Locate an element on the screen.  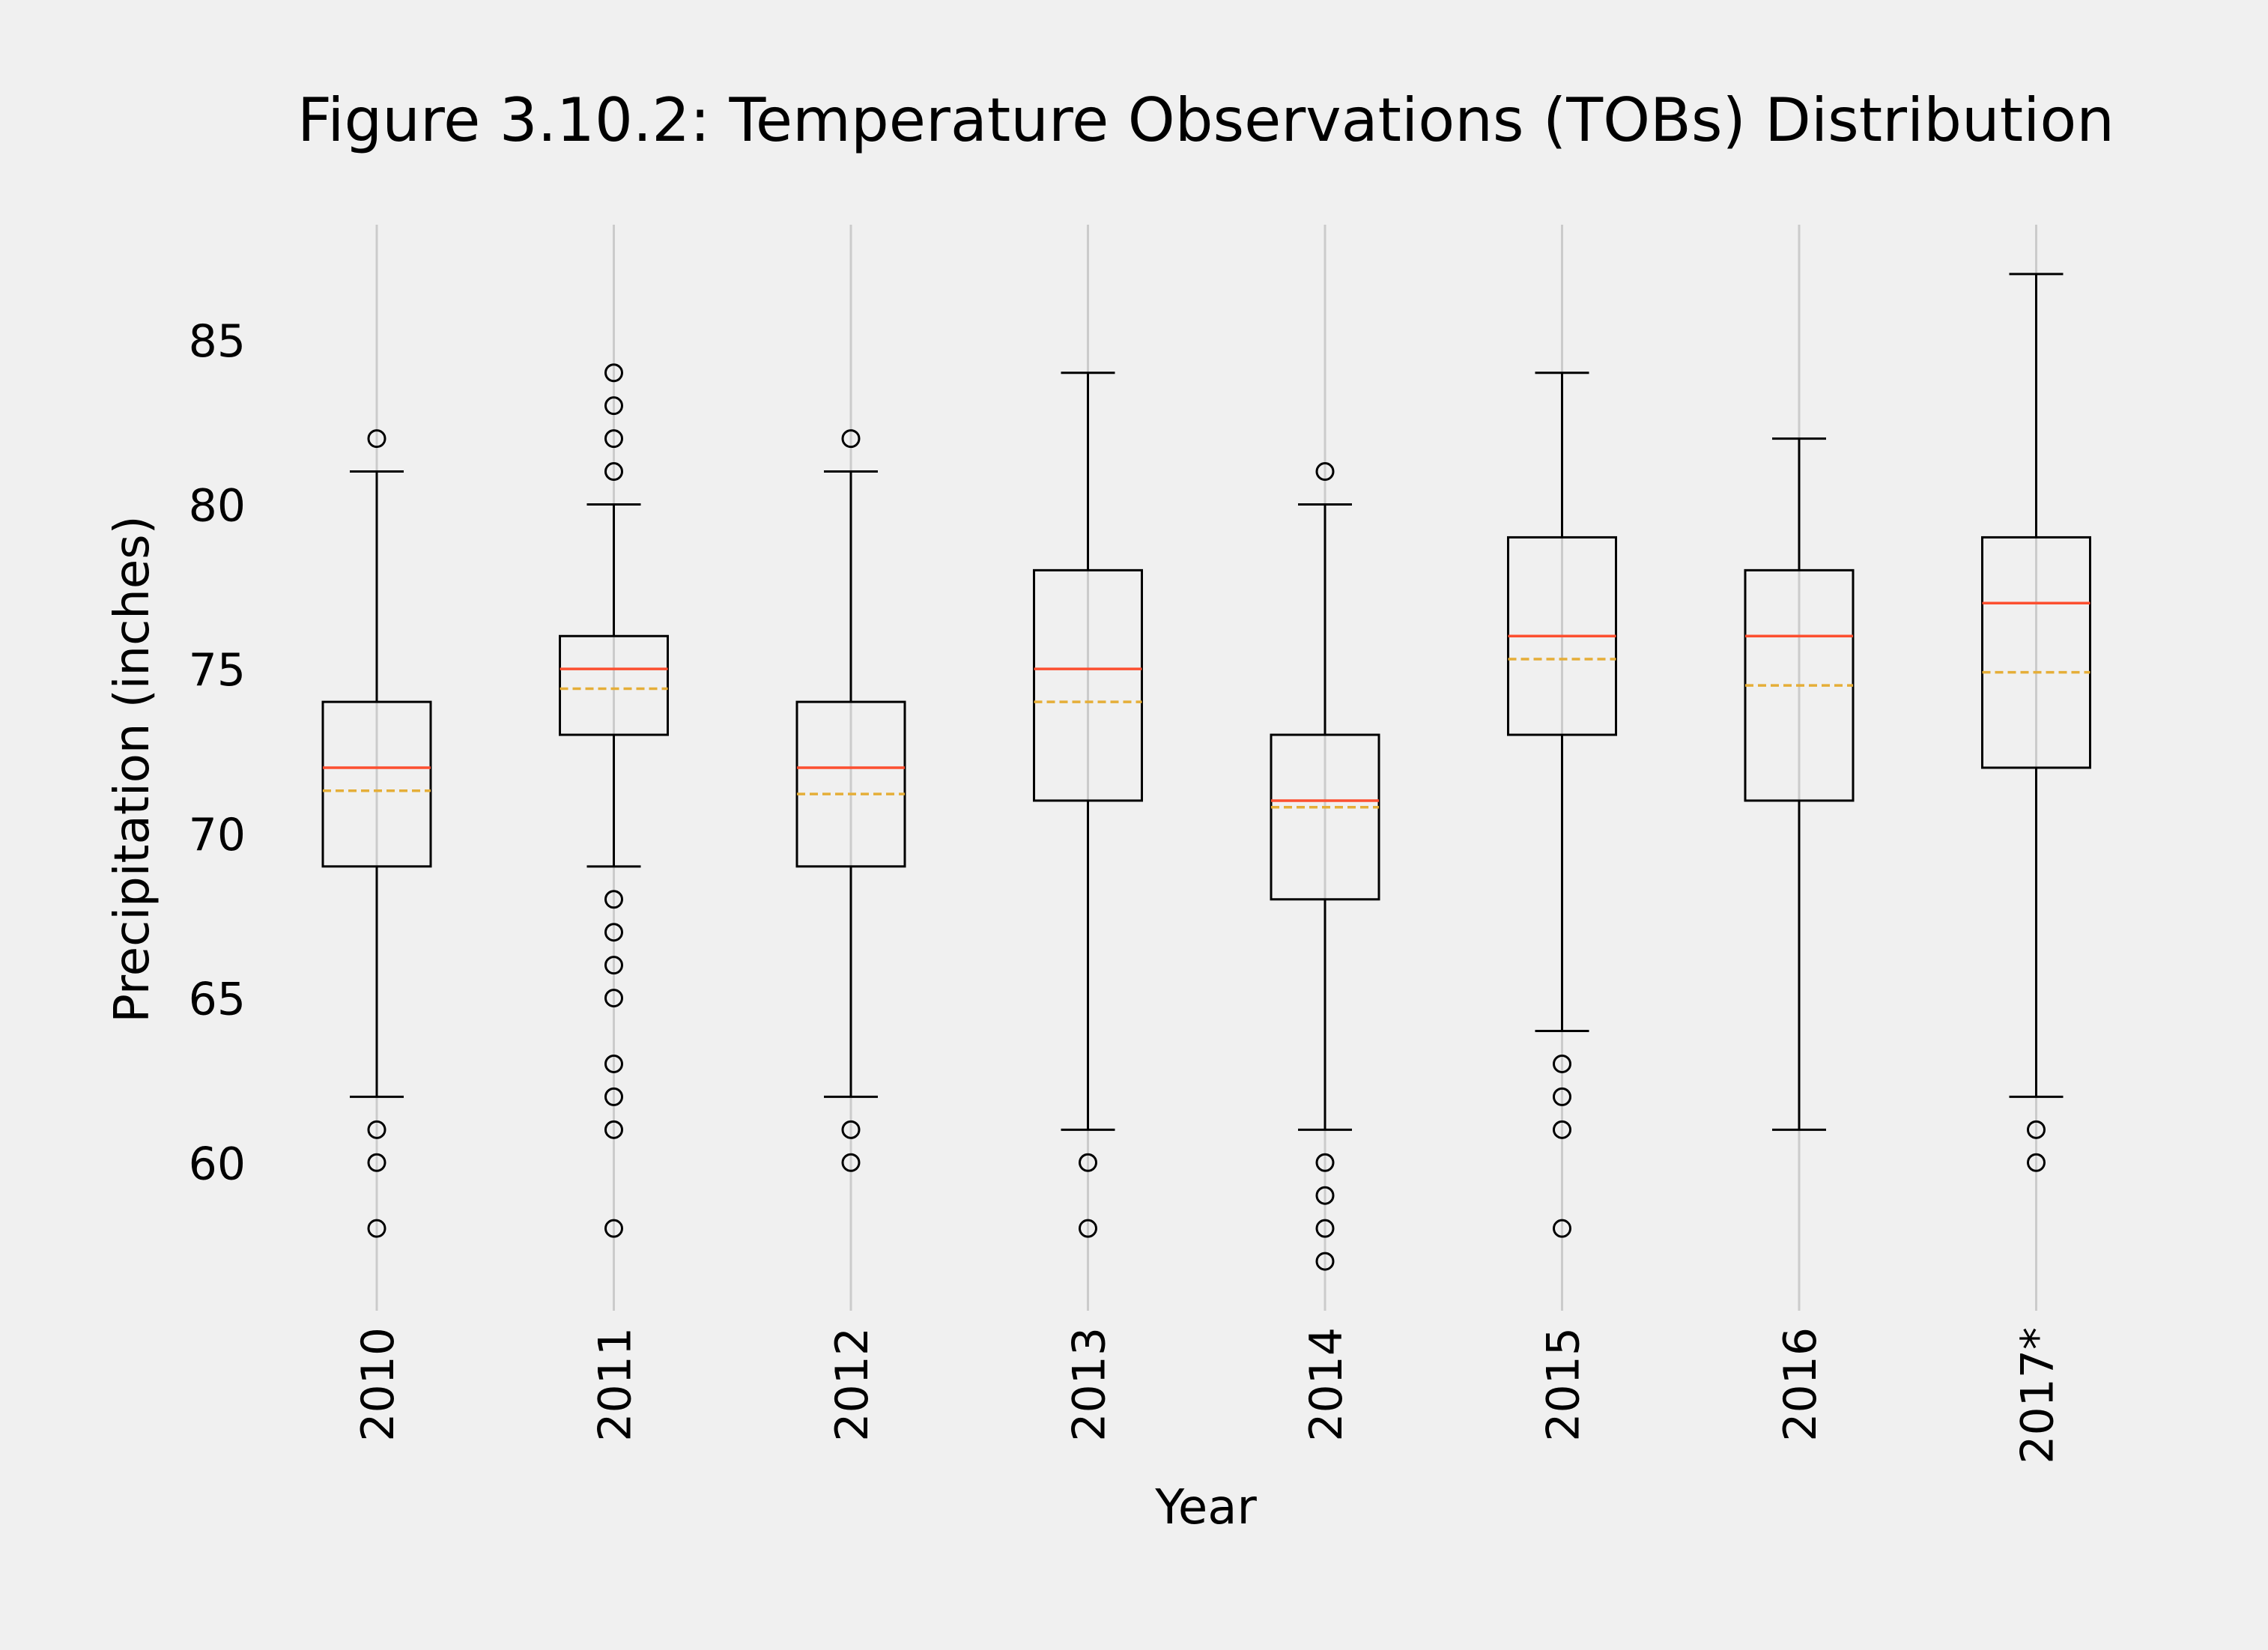
x-tick-label-2010: 2010 is located at coordinates (378, 1384).